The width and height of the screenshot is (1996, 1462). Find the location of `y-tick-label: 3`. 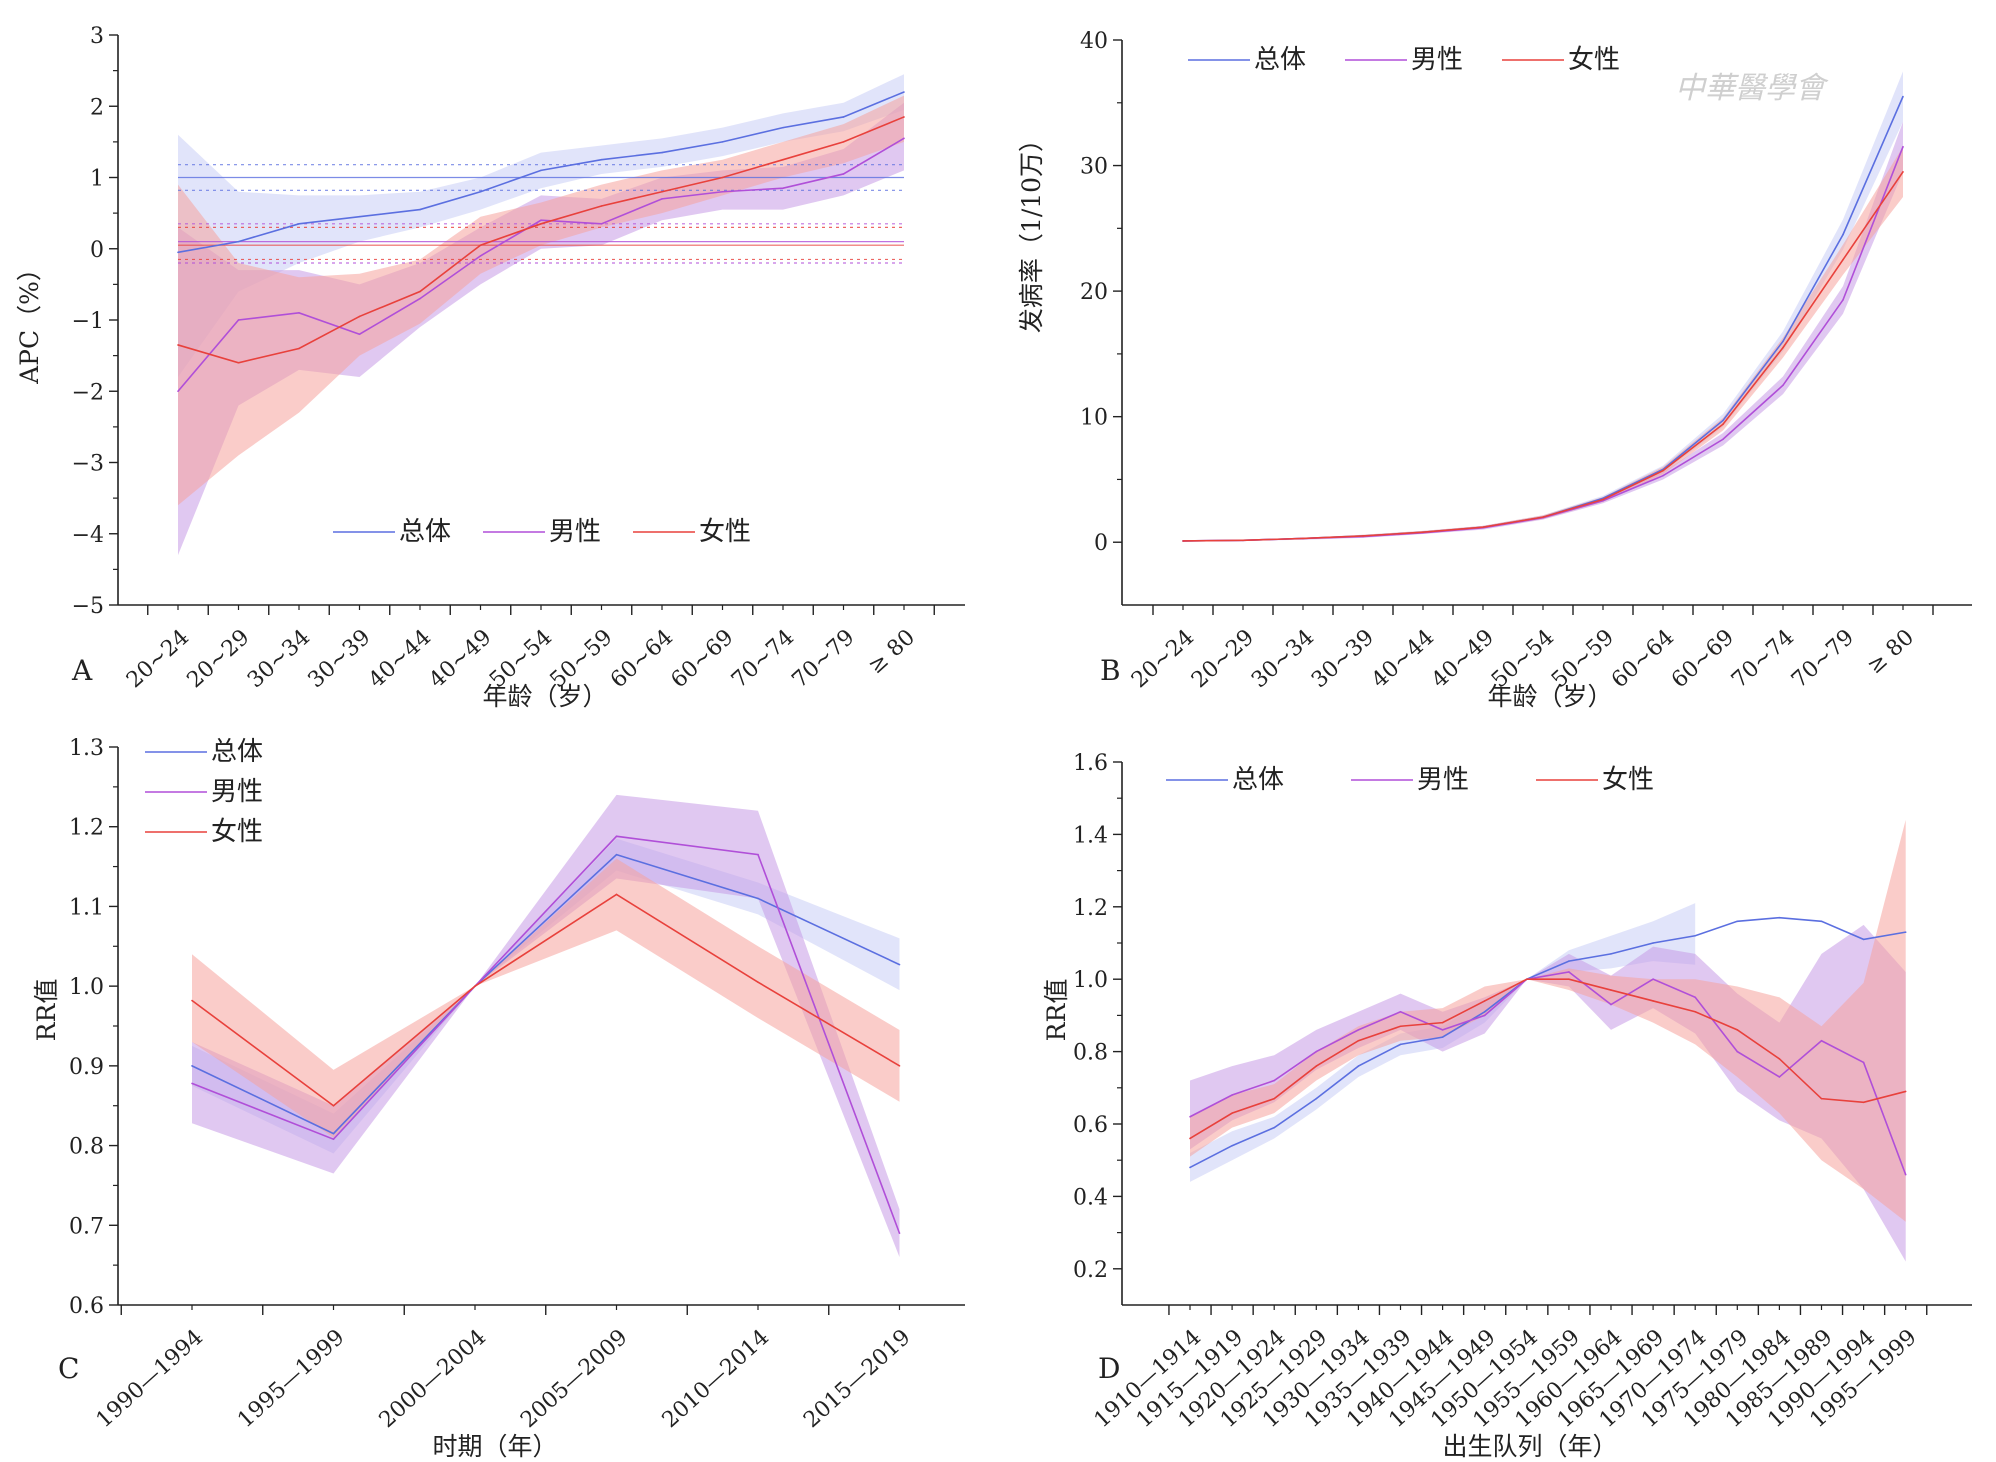

y-tick-label: 3 is located at coordinates (97, 36).